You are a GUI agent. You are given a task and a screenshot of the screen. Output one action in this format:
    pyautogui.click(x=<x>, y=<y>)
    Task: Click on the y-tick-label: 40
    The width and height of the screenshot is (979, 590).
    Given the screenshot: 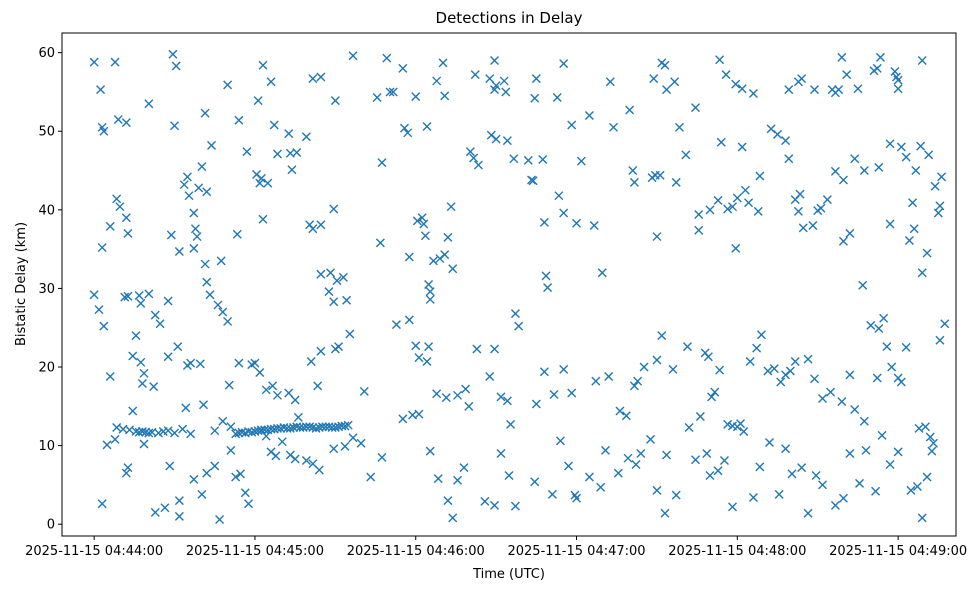 What is the action you would take?
    pyautogui.click(x=46, y=210)
    